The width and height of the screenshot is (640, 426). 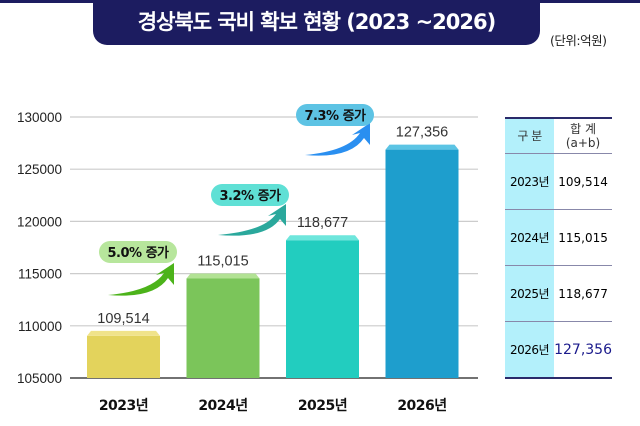 What do you see at coordinates (583, 293) in the screenshot?
I see `row-total: 118,677` at bounding box center [583, 293].